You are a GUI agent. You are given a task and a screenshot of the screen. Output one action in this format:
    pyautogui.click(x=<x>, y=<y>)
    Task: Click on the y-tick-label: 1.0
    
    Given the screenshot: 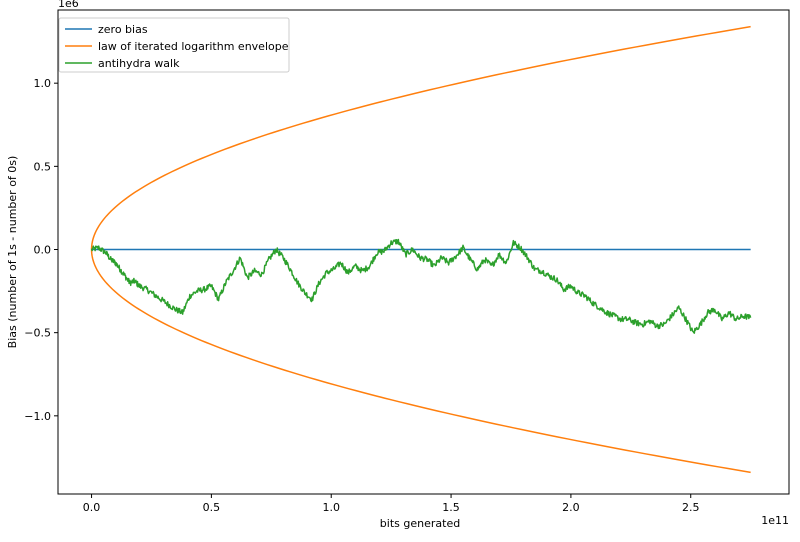 What is the action you would take?
    pyautogui.click(x=43, y=83)
    